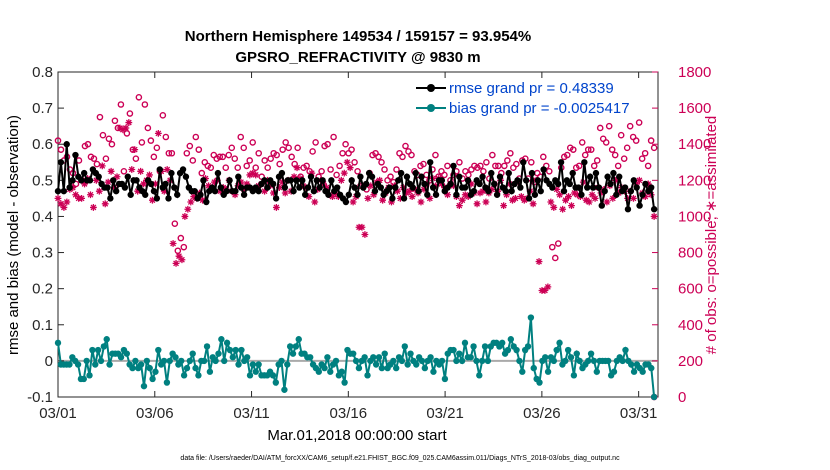 The height and width of the screenshot is (470, 830). Describe the element at coordinates (356, 177) in the screenshot. I see `series-rmse` at that location.